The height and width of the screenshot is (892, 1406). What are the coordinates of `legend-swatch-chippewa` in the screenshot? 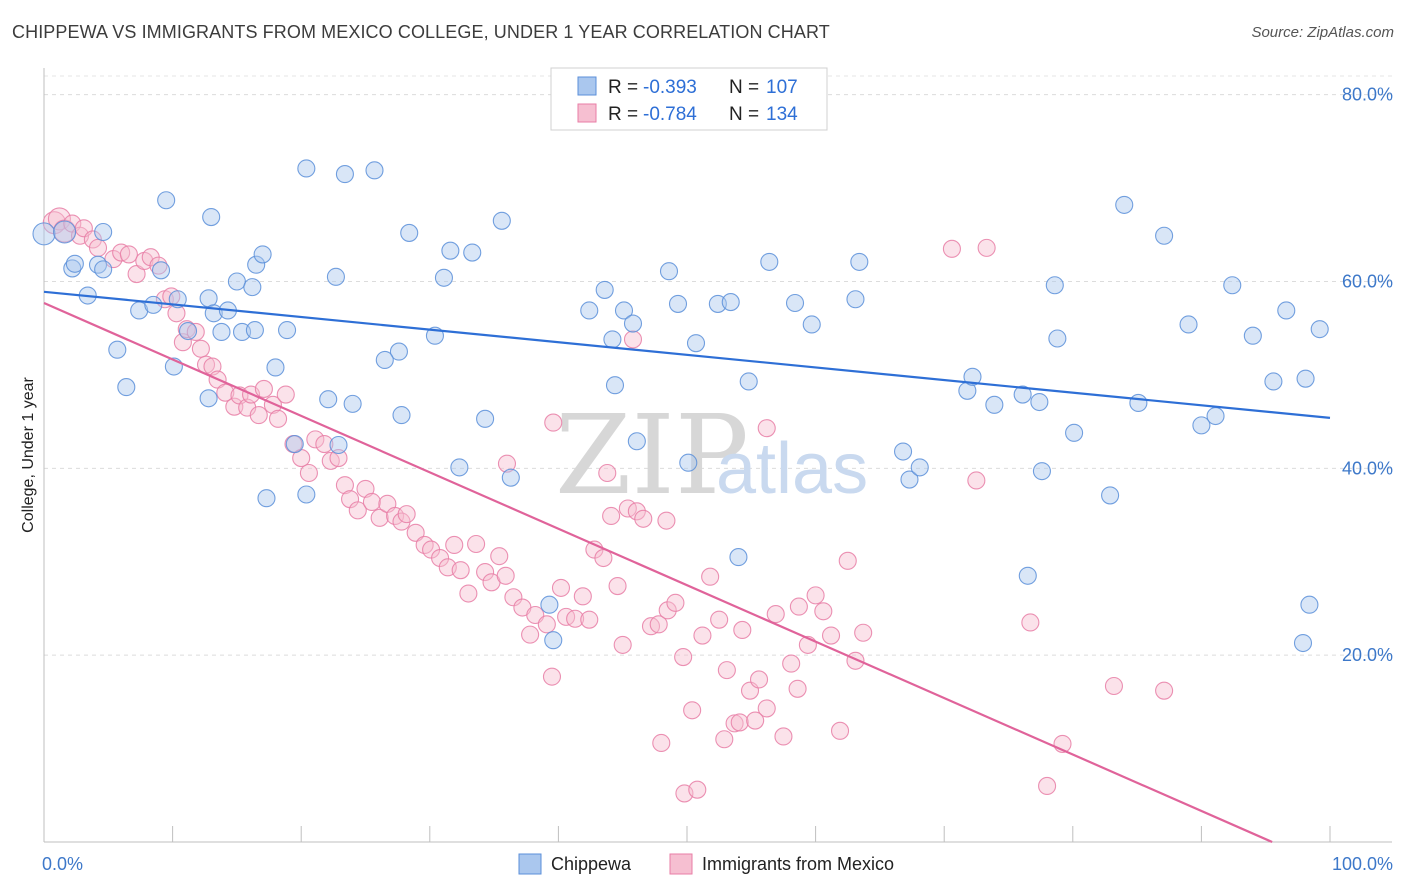 It's located at (587, 86).